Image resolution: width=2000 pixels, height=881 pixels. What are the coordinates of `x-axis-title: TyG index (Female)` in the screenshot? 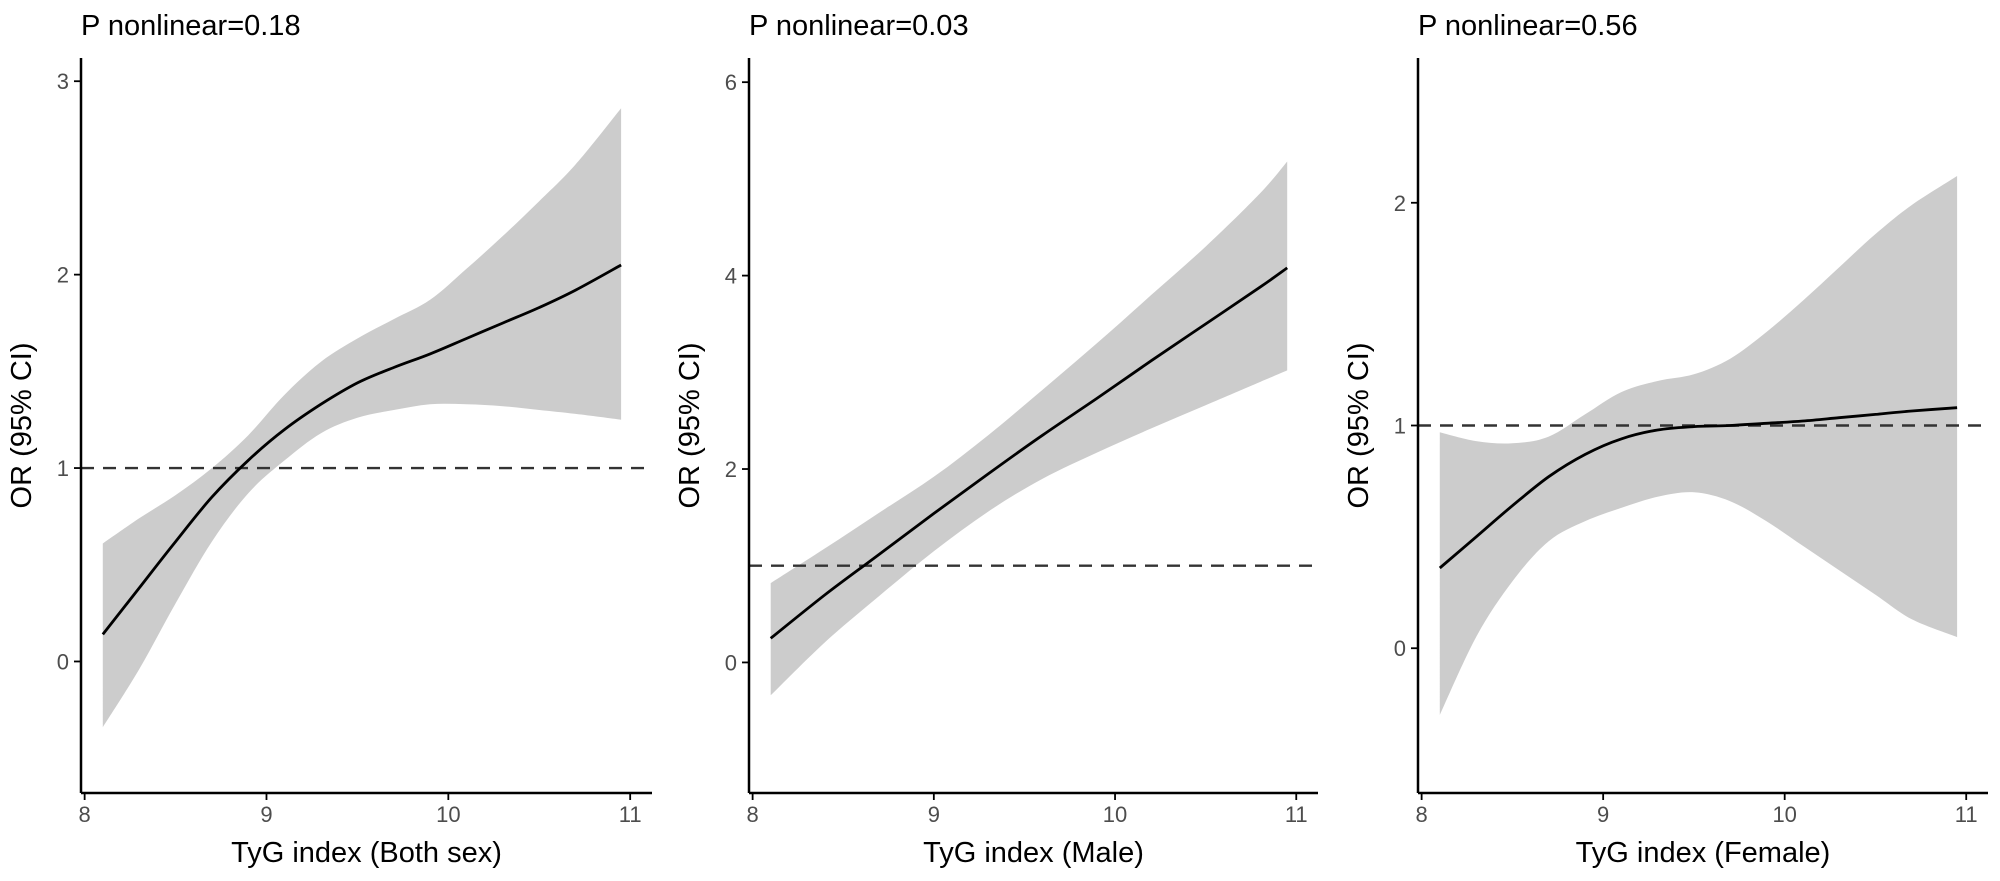 It's located at (1703, 853).